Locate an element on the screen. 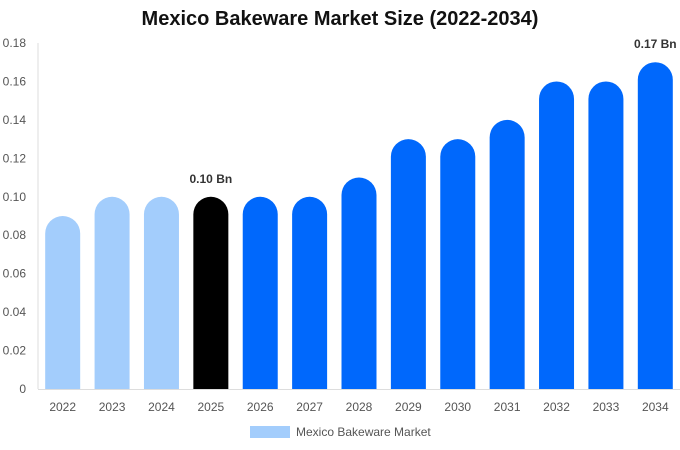  x-tick-label: 2027 is located at coordinates (309, 407).